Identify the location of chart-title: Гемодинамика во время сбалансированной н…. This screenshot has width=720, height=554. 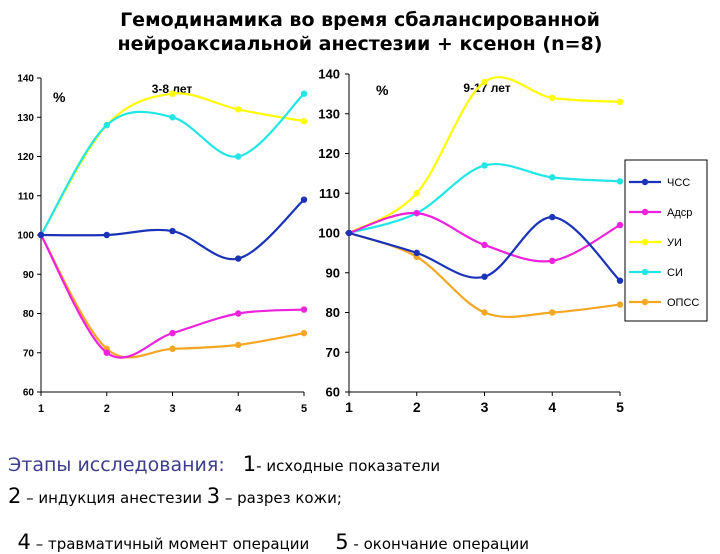
(360, 32).